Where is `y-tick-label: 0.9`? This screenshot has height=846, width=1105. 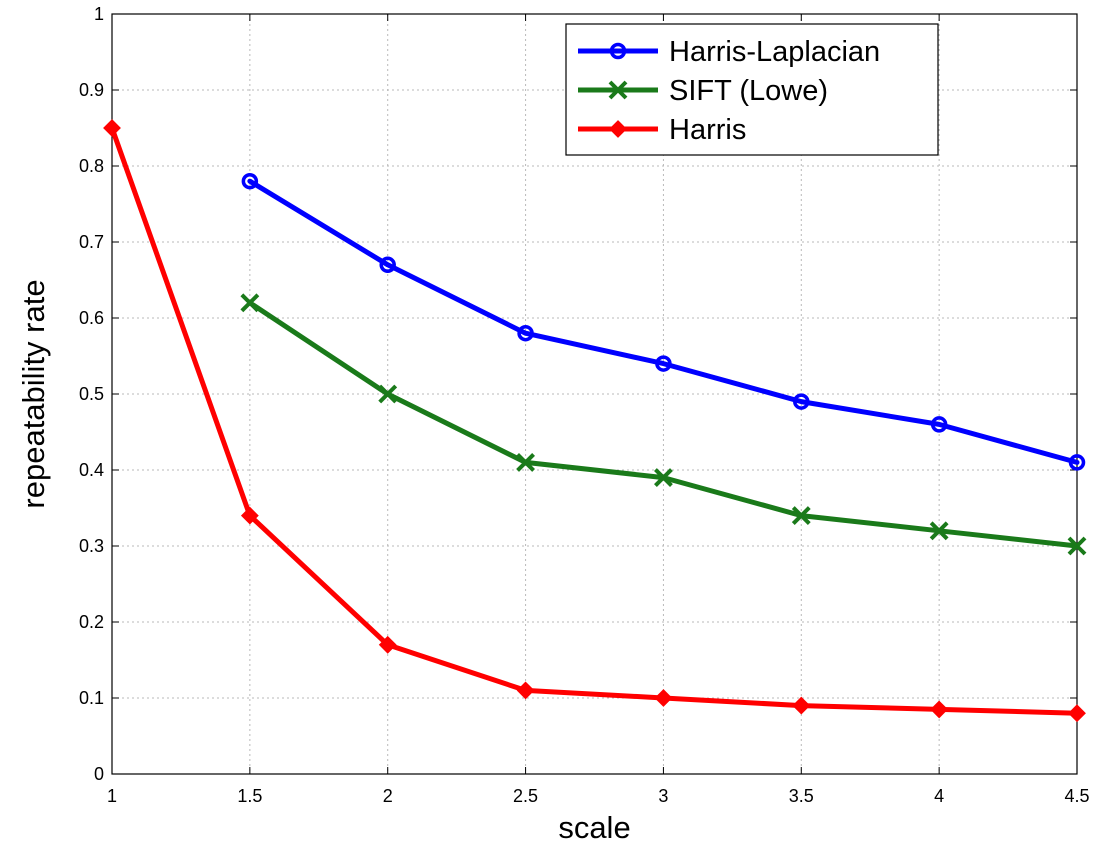 y-tick-label: 0.9 is located at coordinates (91, 90).